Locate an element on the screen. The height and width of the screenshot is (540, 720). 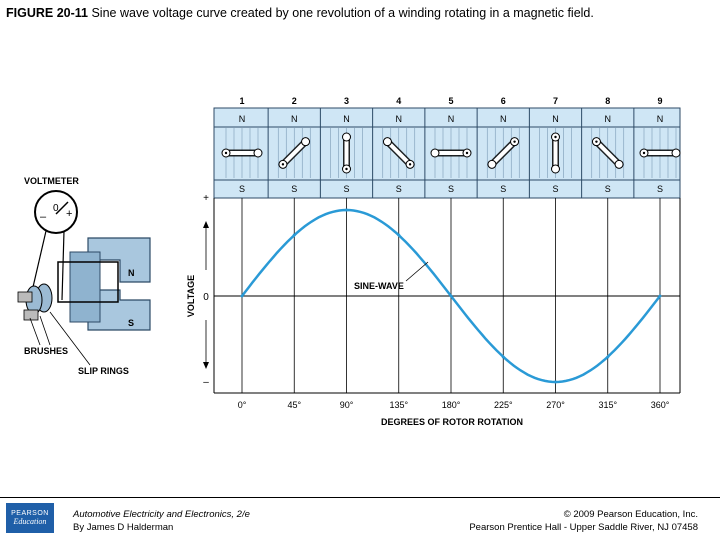
y-arrow-down-head is located at coordinates (206, 365).